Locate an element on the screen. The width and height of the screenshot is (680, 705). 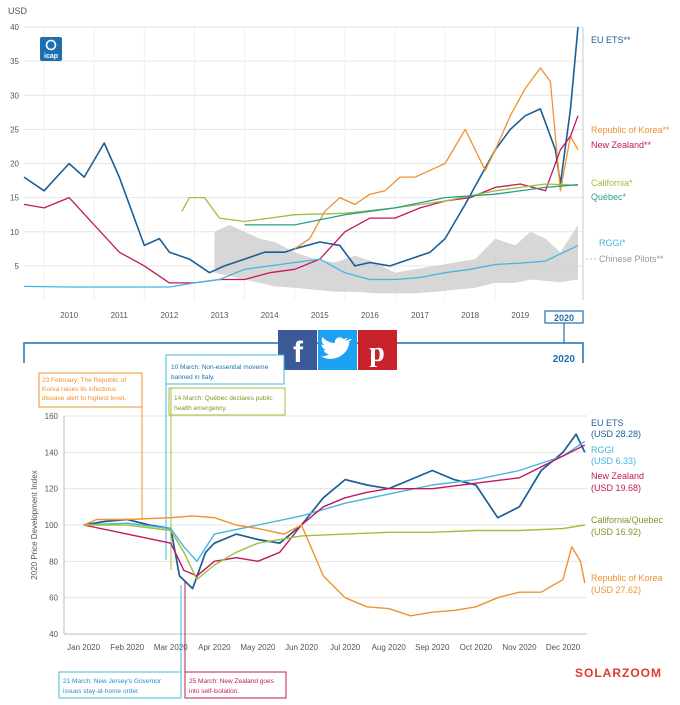
bottom-xtick-jul-2020: Jul 2020 is located at coordinates (345, 647).